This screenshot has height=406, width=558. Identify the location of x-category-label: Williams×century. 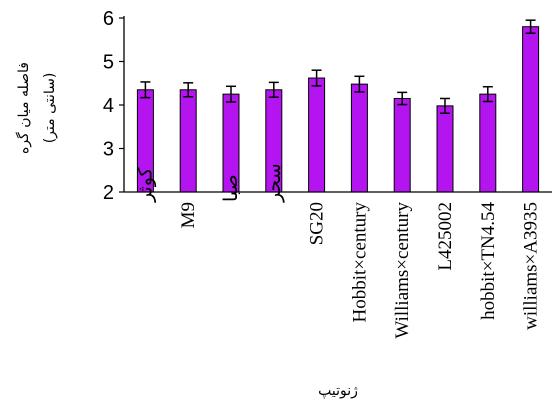
(402, 270).